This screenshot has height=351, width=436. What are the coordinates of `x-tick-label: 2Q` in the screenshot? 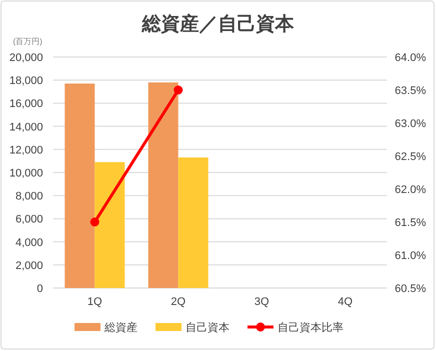 It's located at (178, 302).